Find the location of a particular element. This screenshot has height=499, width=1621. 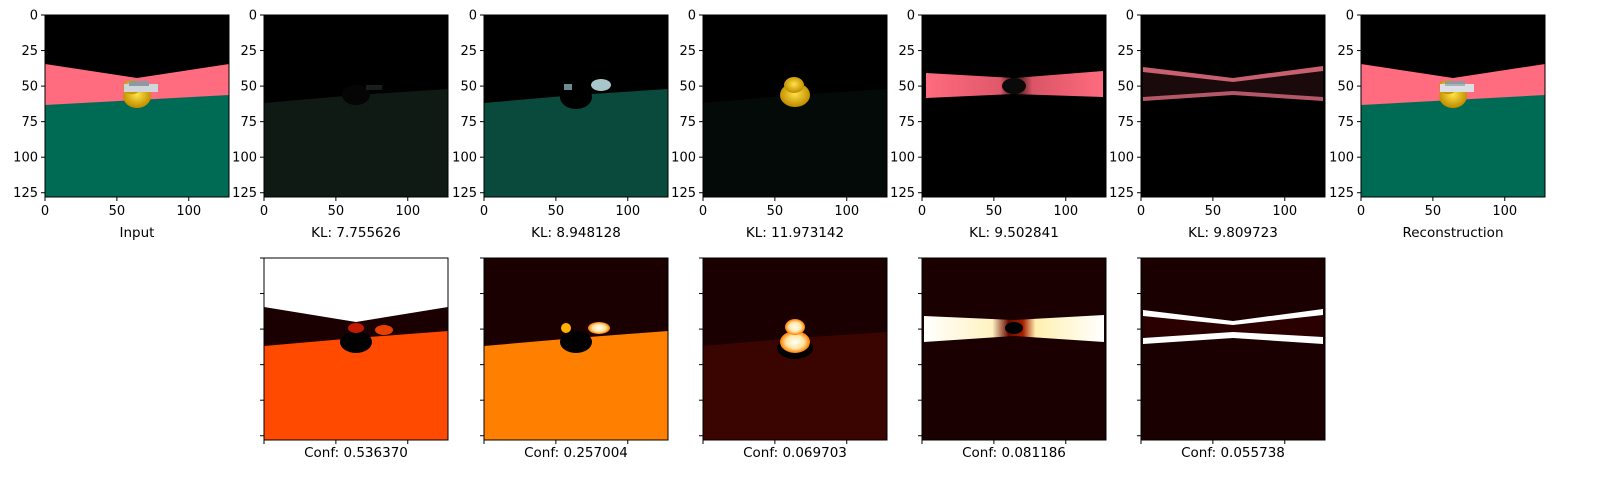

panel-caption: Input is located at coordinates (137, 233).